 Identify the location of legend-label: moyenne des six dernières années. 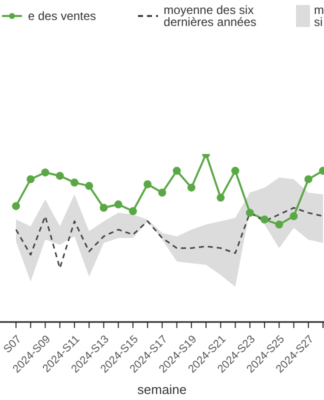
(210, 16).